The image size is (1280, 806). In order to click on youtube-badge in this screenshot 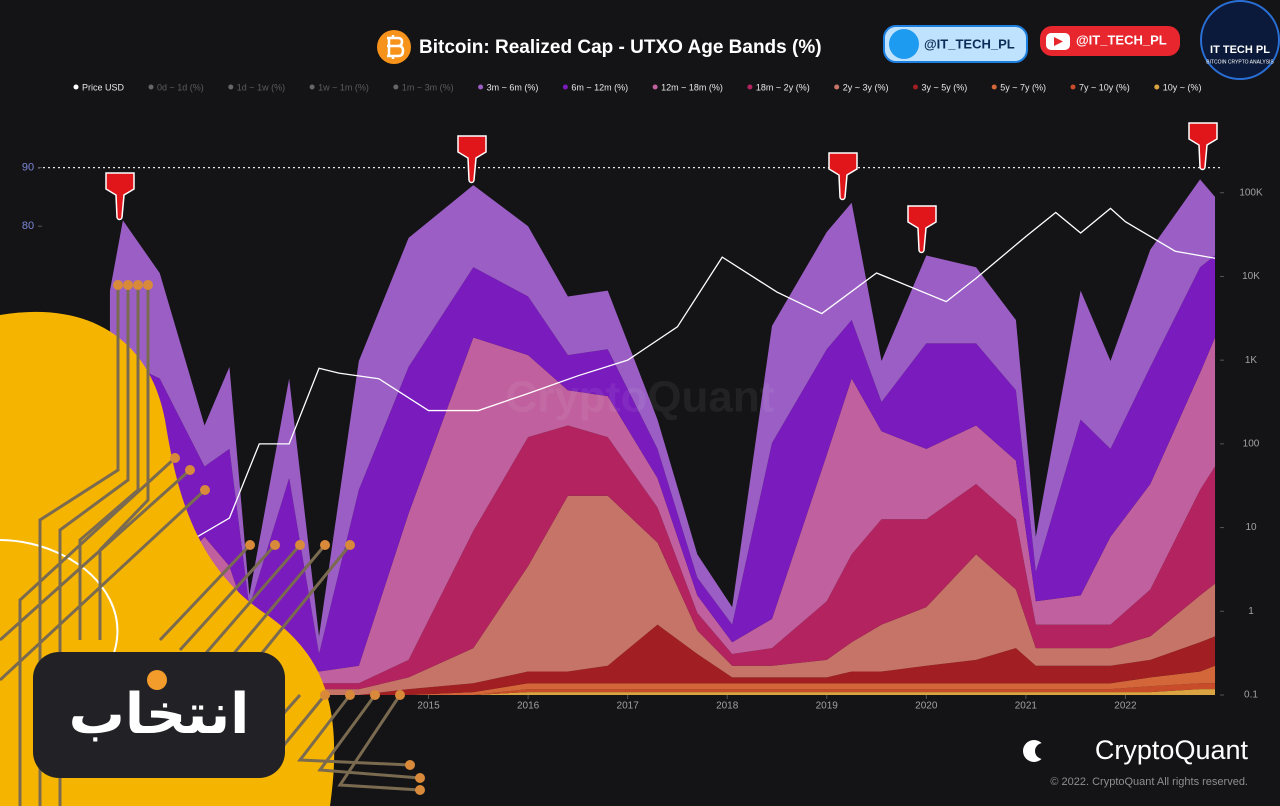, I will do `click(1110, 41)`.